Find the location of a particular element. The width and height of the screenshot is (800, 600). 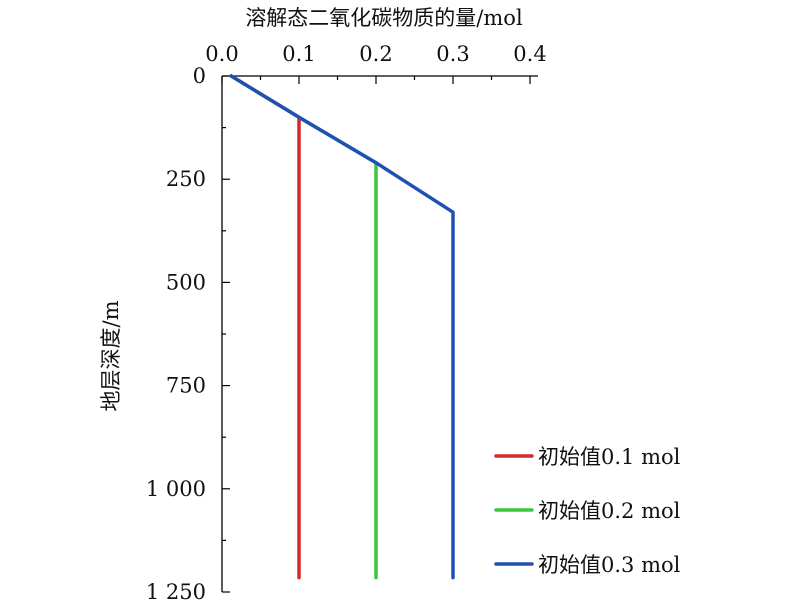

y-tick-label: 1 250 is located at coordinates (176, 590).